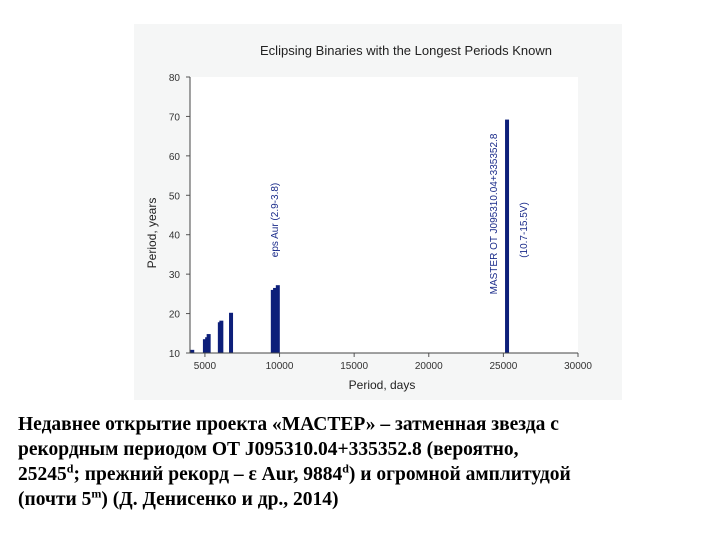 Image resolution: width=720 pixels, height=540 pixels. Describe the element at coordinates (175, 117) in the screenshot. I see `y-tick-label: 70` at that location.